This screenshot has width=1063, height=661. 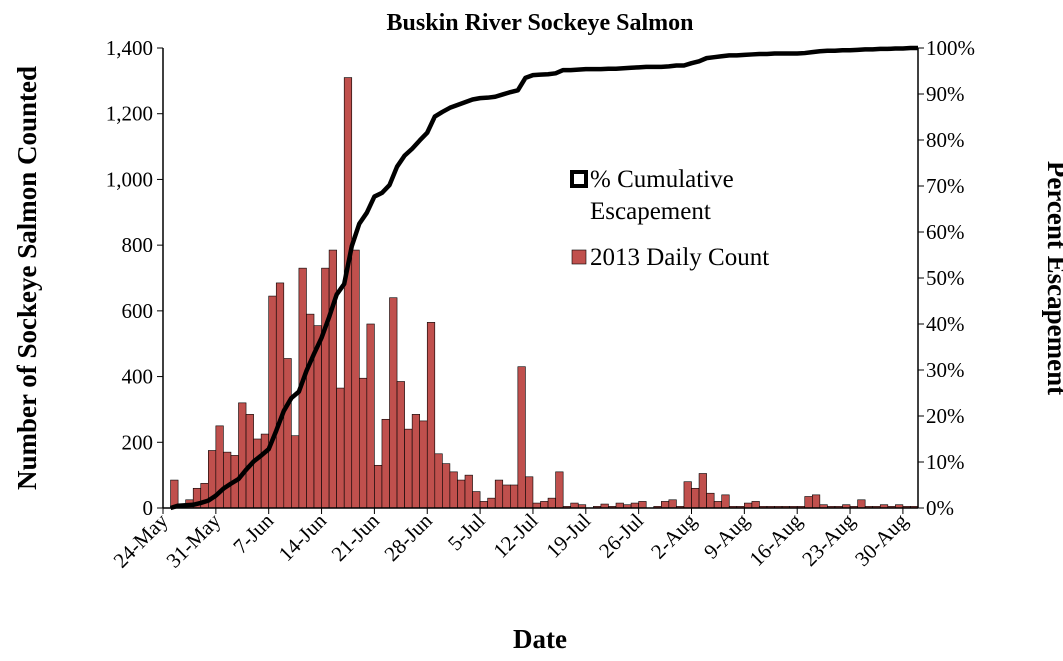 What do you see at coordinates (356, 537) in the screenshot?
I see `x-tick-label: 21-Jun` at bounding box center [356, 537].